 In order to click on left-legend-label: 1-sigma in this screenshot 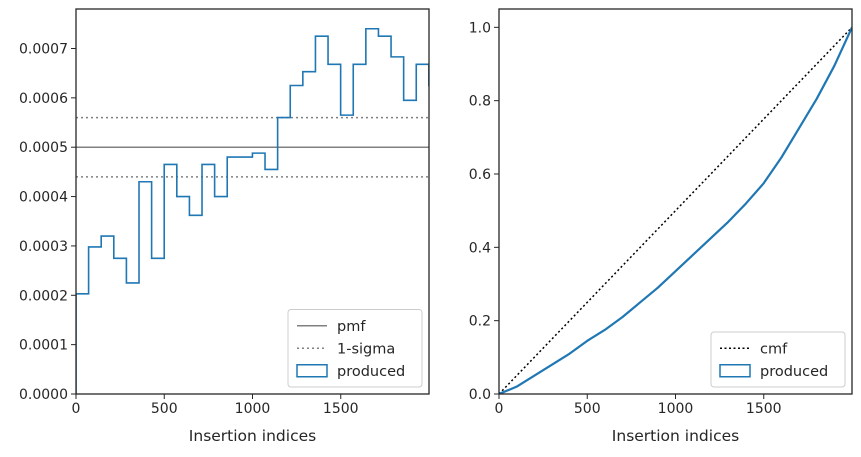, I will do `click(366, 349)`.